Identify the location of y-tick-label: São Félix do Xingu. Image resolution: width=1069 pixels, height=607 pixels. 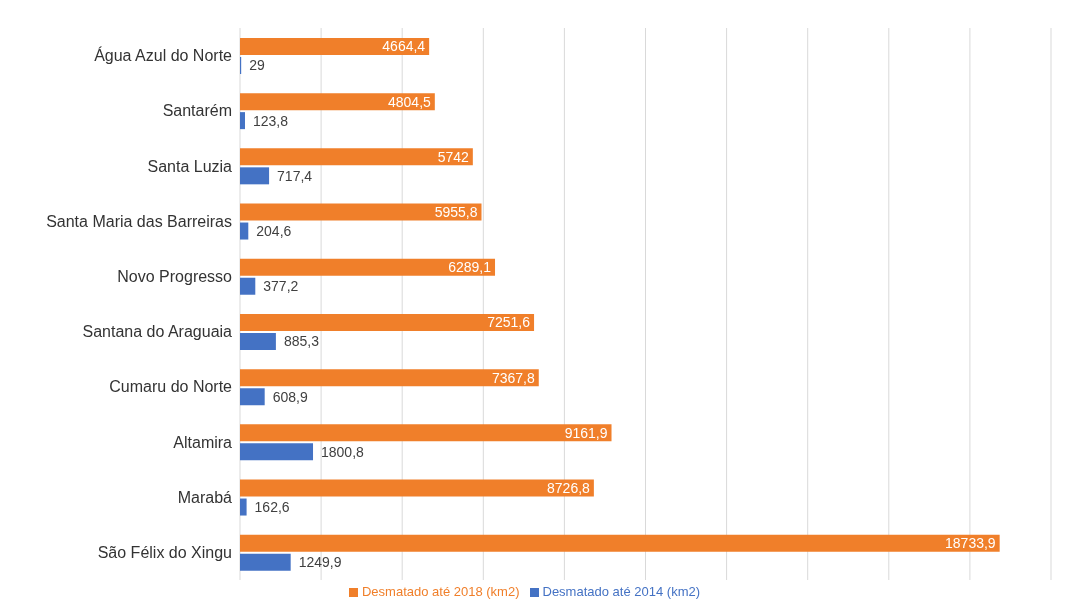
(164, 553).